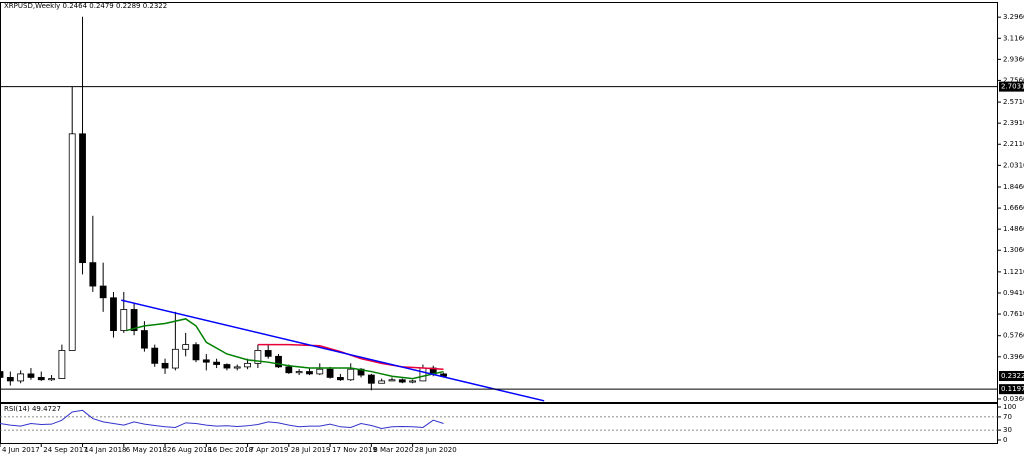 This screenshot has height=455, width=1024. Describe the element at coordinates (146, 450) in the screenshot. I see `x-tick-label: 6 May 2018` at that location.